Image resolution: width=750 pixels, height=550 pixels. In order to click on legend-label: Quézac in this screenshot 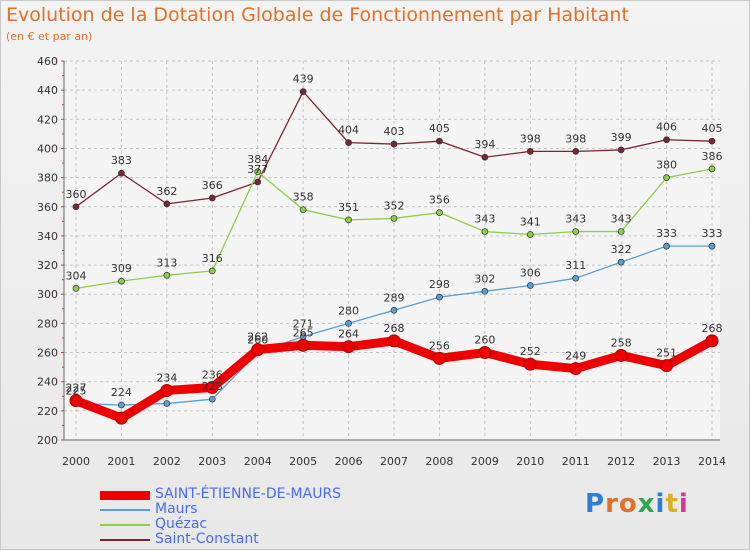, I will do `click(181, 524)`.